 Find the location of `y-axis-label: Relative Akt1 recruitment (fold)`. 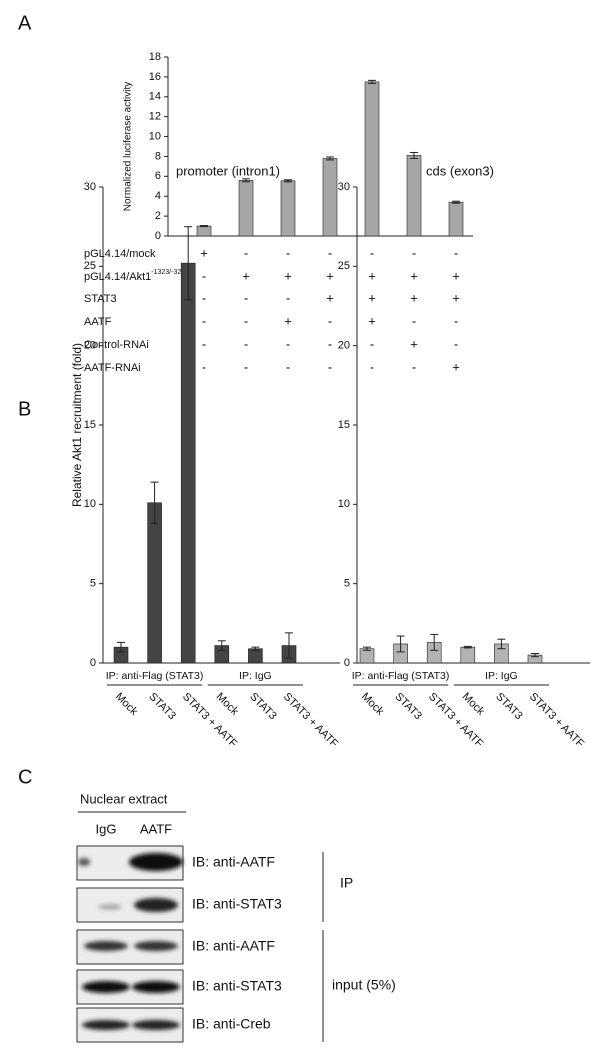

y-axis-label: Relative Akt1 recruitment (fold) is located at coordinates (77, 425).